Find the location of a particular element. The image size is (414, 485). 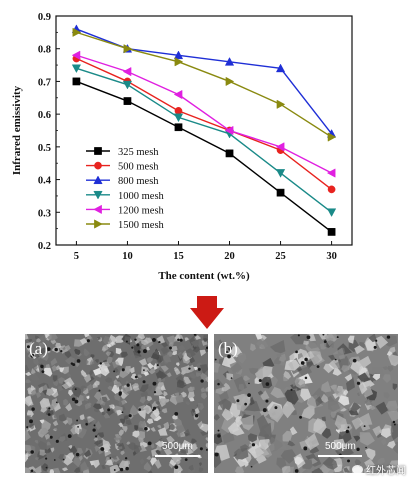

wechat-icon is located at coordinates (357, 469).